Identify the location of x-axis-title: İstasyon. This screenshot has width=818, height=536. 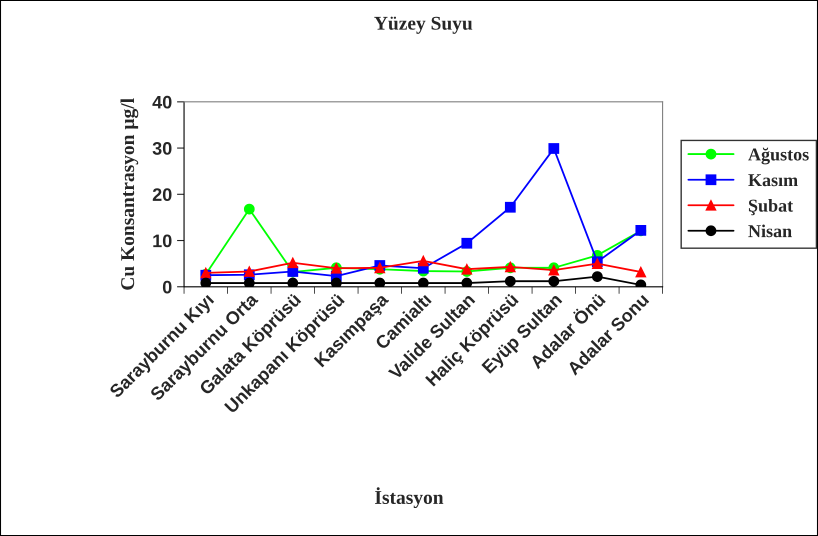
(409, 497).